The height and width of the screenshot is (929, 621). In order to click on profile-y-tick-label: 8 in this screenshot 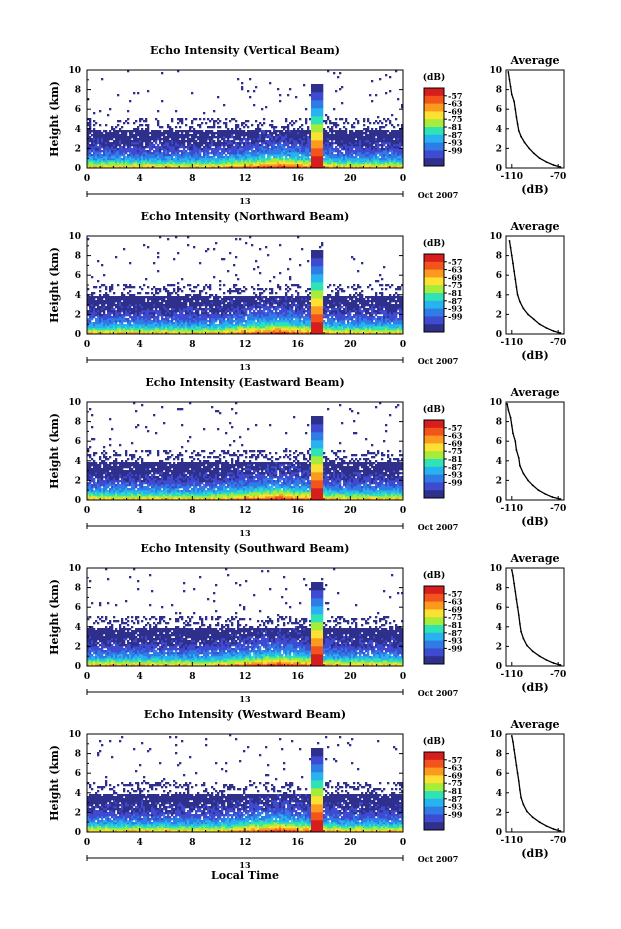, I will do `click(499, 423)`.